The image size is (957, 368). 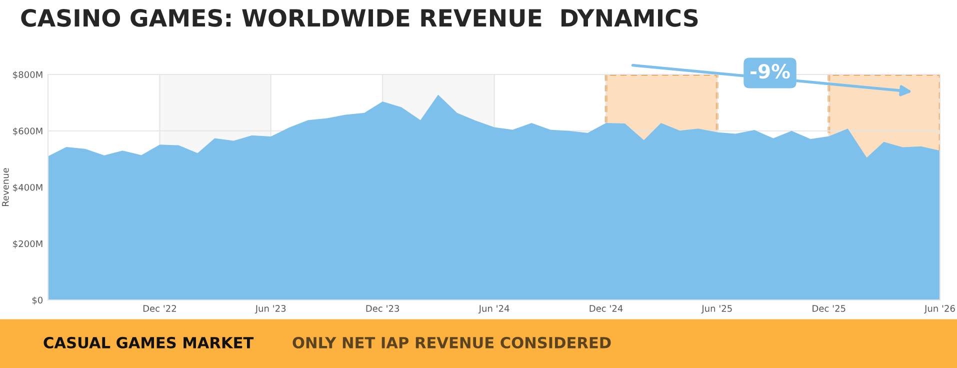 I want to click on annotation: -9%, so click(x=770, y=71).